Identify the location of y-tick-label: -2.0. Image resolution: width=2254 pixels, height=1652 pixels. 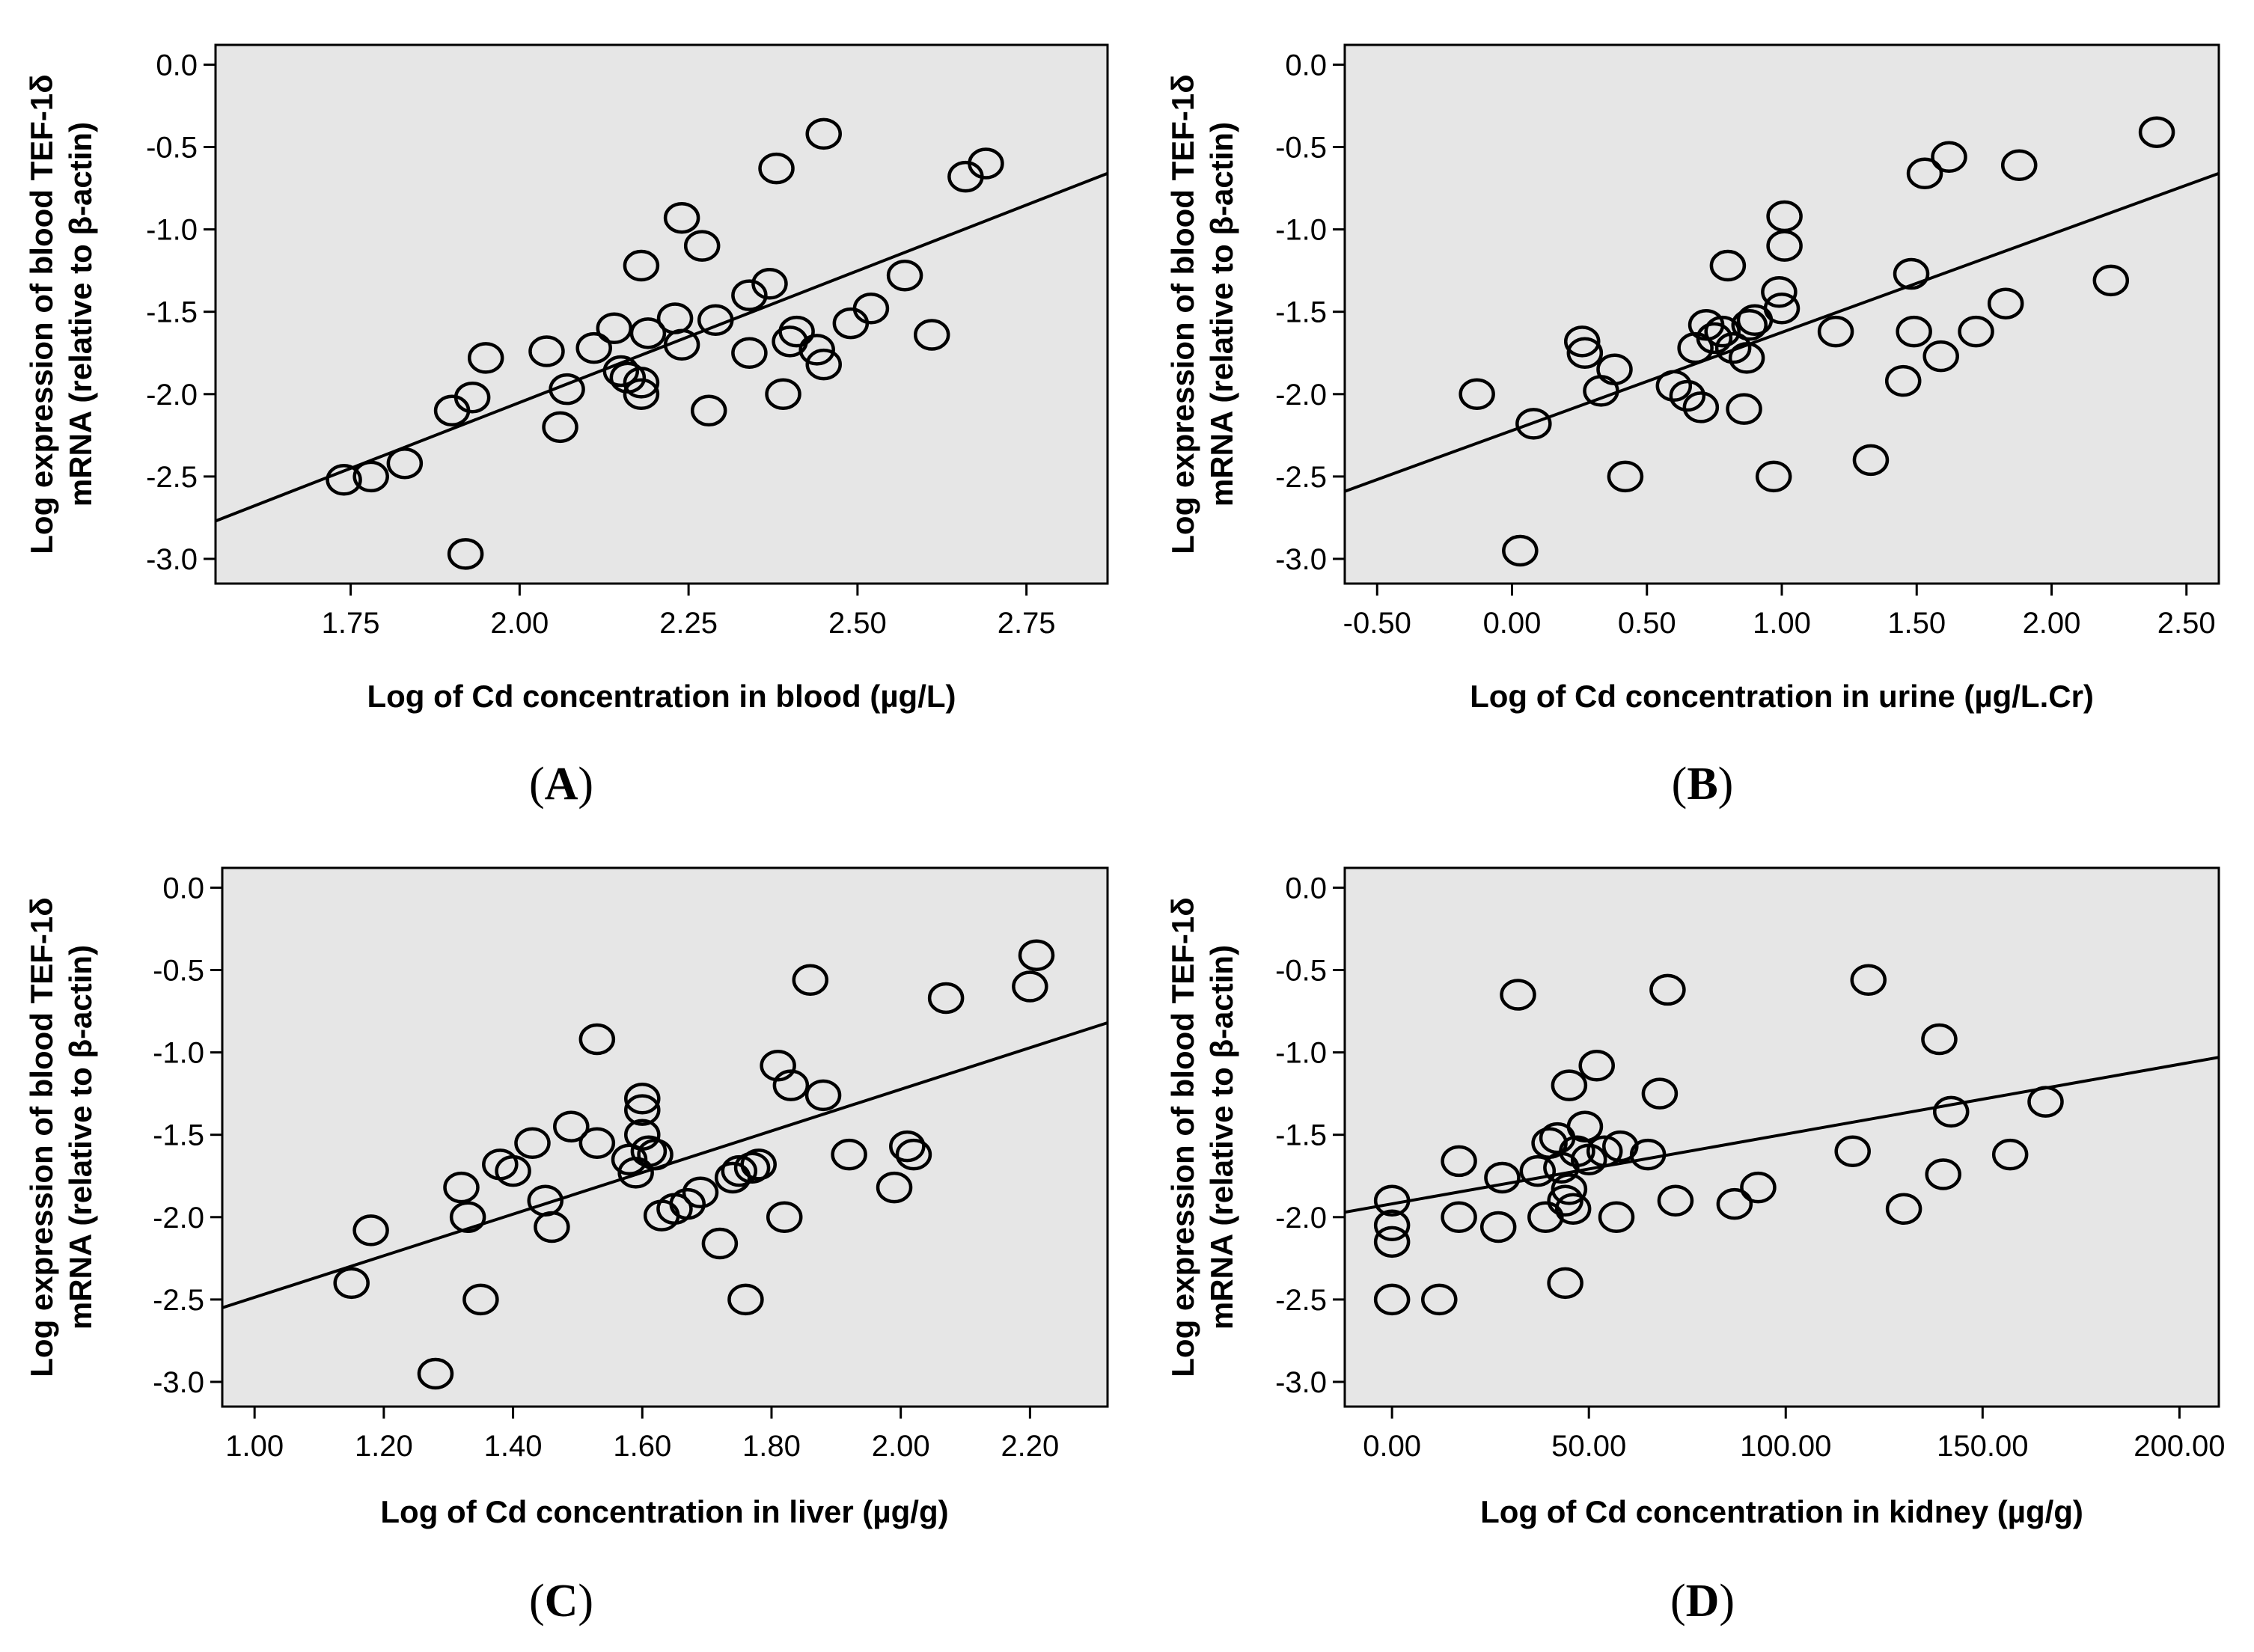
(1301, 395).